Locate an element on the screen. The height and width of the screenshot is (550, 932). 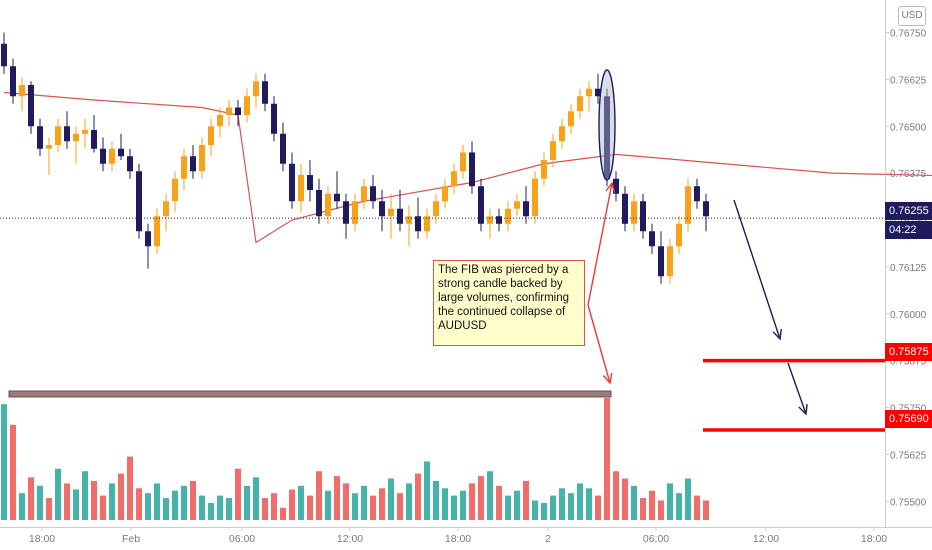
time-axis: 18:00 Feb 06:00 12:00 18:00 2 06:00 12:00 18:00 is located at coordinates (466, 536).